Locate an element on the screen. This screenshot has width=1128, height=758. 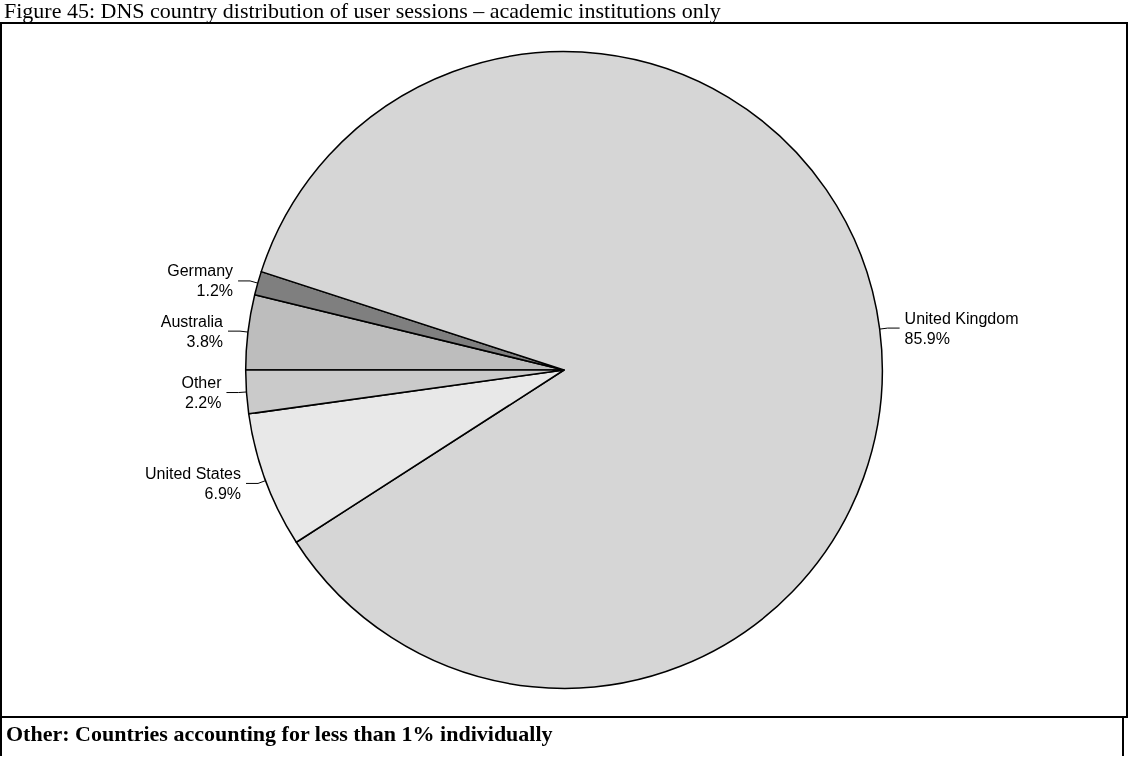
slice-label: United Kingdom is located at coordinates (961, 318).